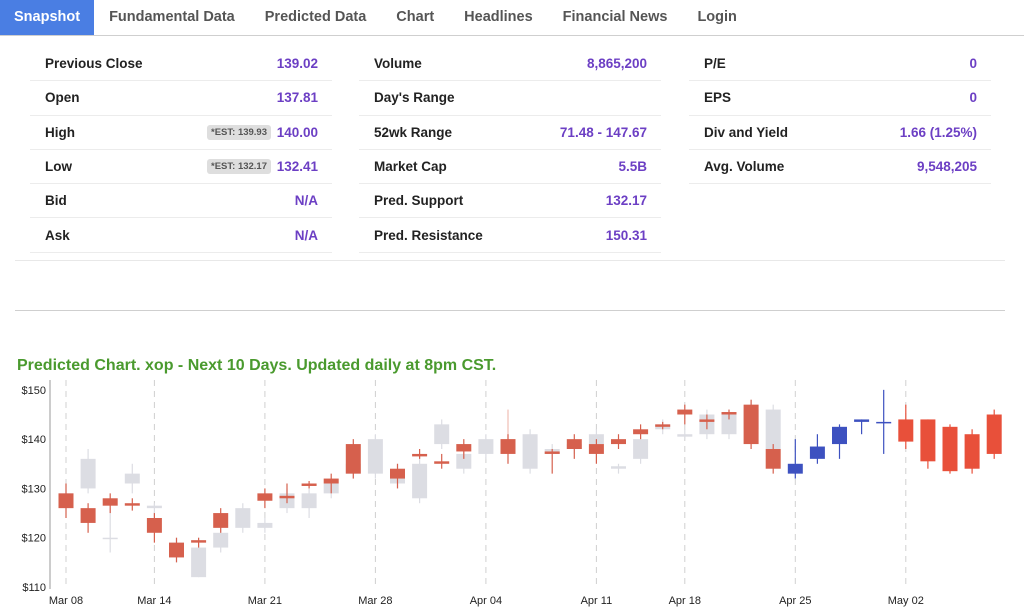 The height and width of the screenshot is (613, 1024). What do you see at coordinates (94, 64) in the screenshot?
I see `stat-label: Previous Close` at bounding box center [94, 64].